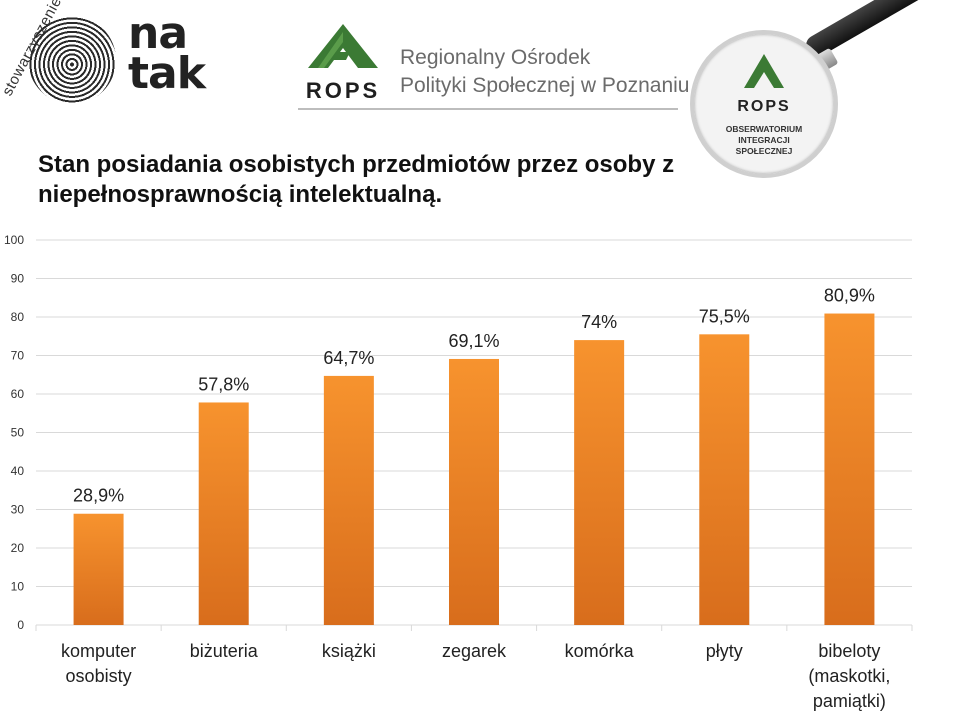 This screenshot has width=960, height=714. I want to click on observatory-logo: ROPS OBSERWATORIUM INTEGRACJI SPOŁECZNEJ, so click(764, 104).